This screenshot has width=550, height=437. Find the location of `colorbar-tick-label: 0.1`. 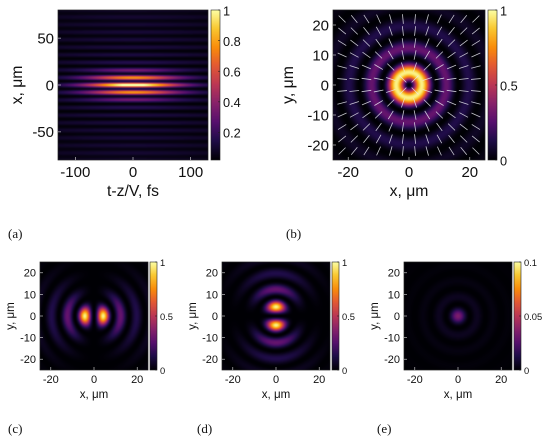

colorbar-tick-label: 0.1 is located at coordinates (530, 263).